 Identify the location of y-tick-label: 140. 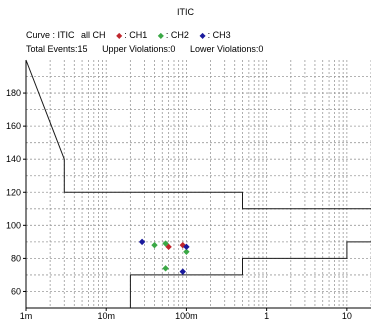
(13, 159).